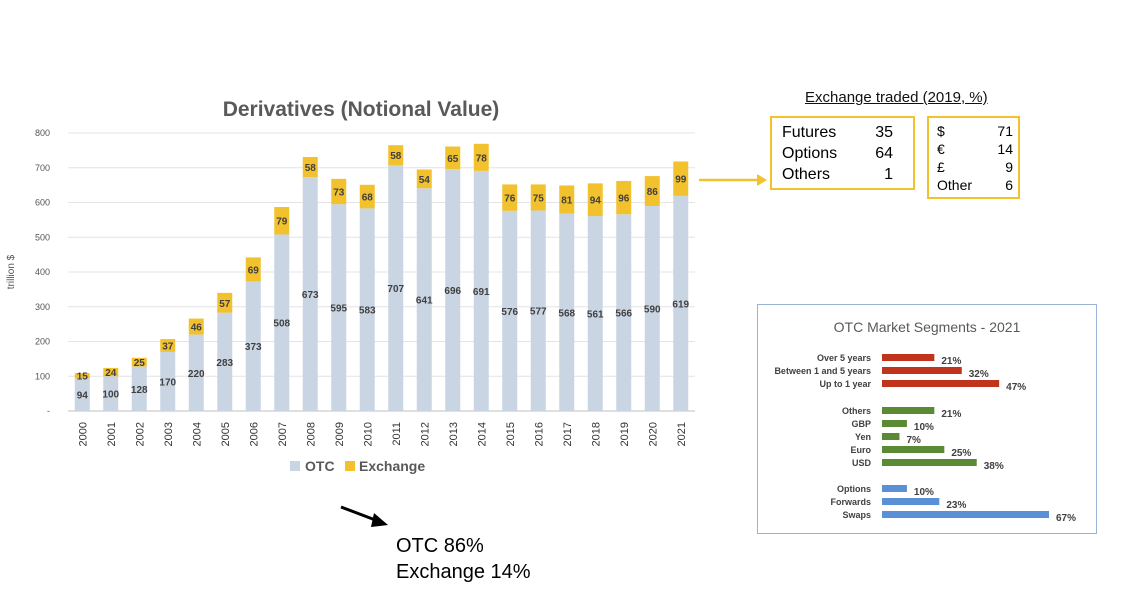  I want to click on data-label-exchange: 78, so click(482, 158).